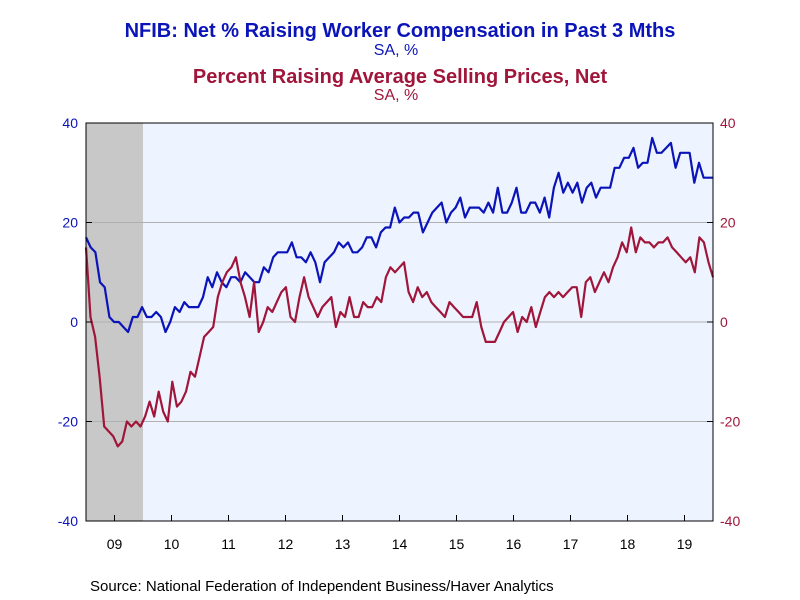 This screenshot has width=800, height=600. I want to click on x-tick-label: 09, so click(115, 544).